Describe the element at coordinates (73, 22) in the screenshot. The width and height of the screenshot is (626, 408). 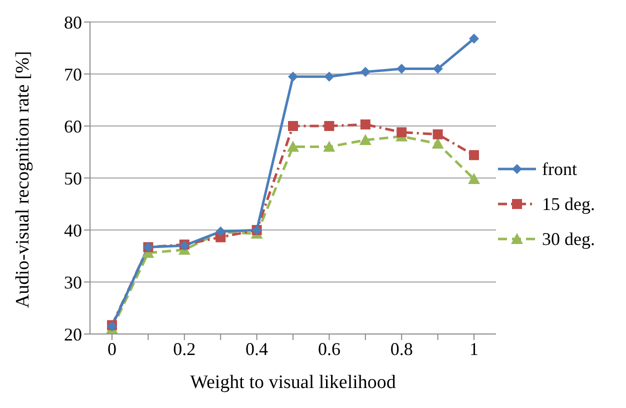
I see `y-tick-label: 80` at that location.